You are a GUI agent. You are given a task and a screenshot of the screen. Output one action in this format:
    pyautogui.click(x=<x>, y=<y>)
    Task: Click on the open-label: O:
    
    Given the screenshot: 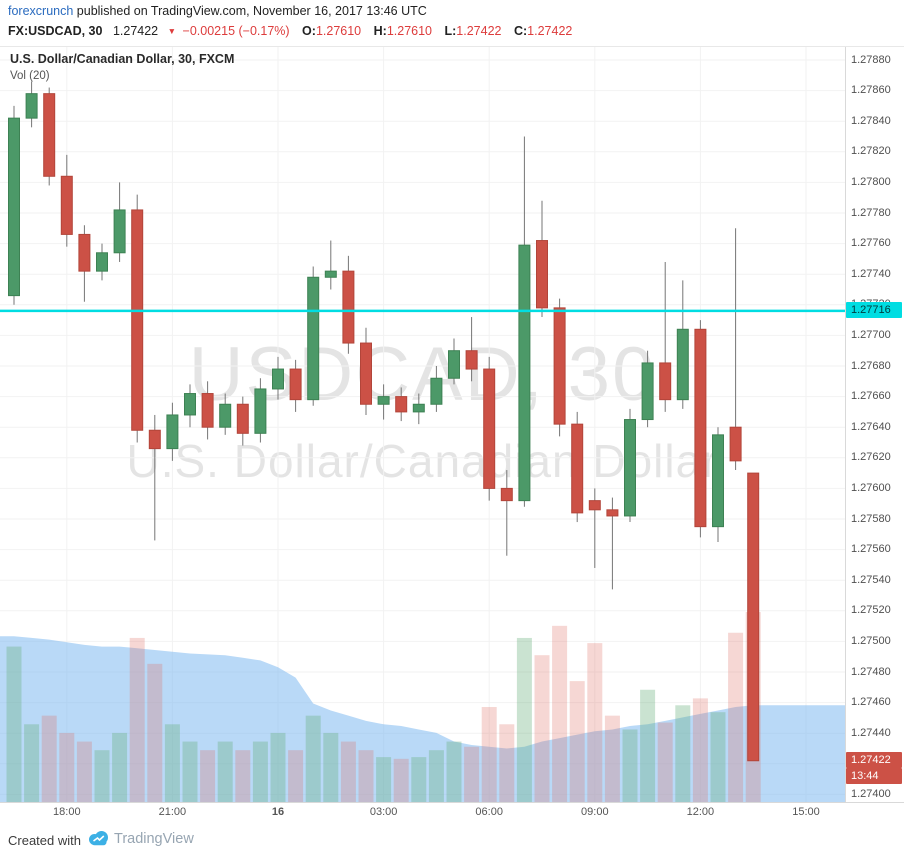 What is the action you would take?
    pyautogui.click(x=309, y=31)
    